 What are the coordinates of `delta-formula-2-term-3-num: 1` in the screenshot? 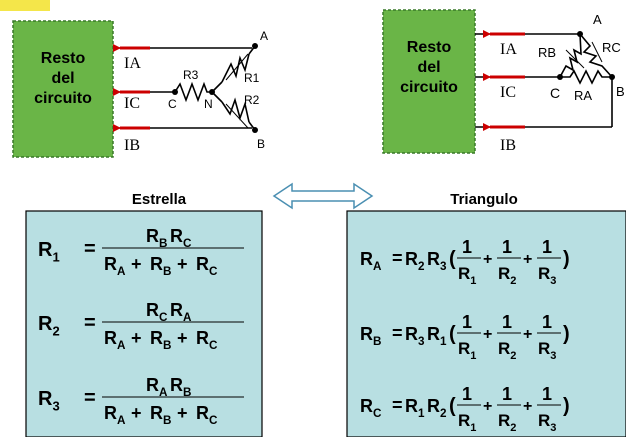 It's located at (547, 322).